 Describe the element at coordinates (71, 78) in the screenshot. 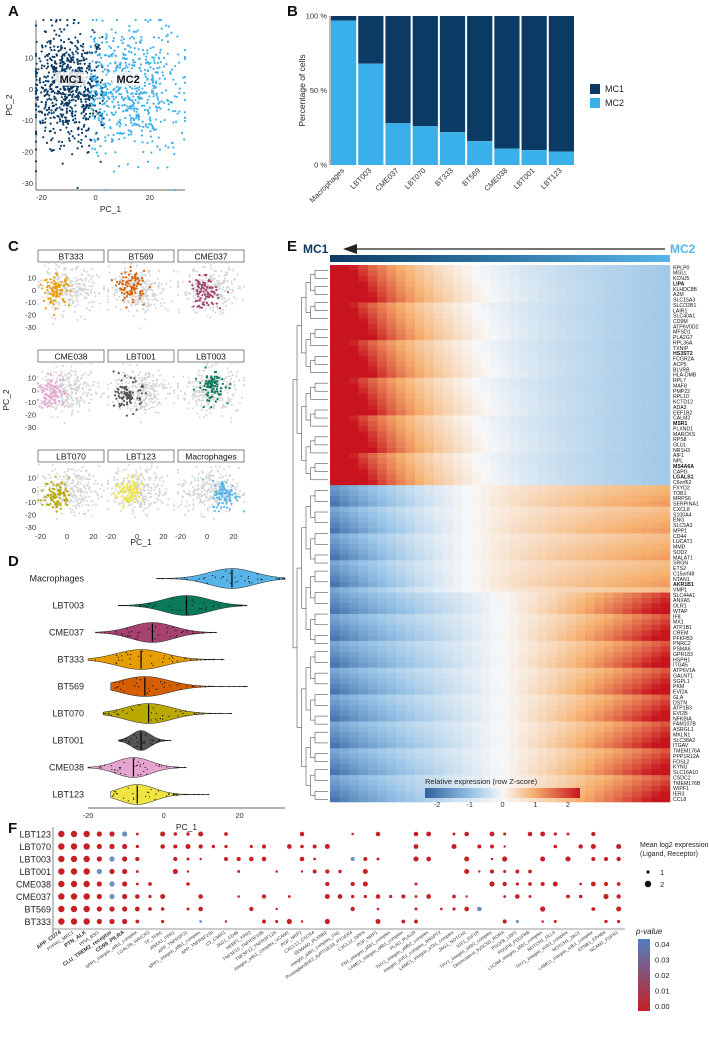

I see `label-bg-mc1` at that location.